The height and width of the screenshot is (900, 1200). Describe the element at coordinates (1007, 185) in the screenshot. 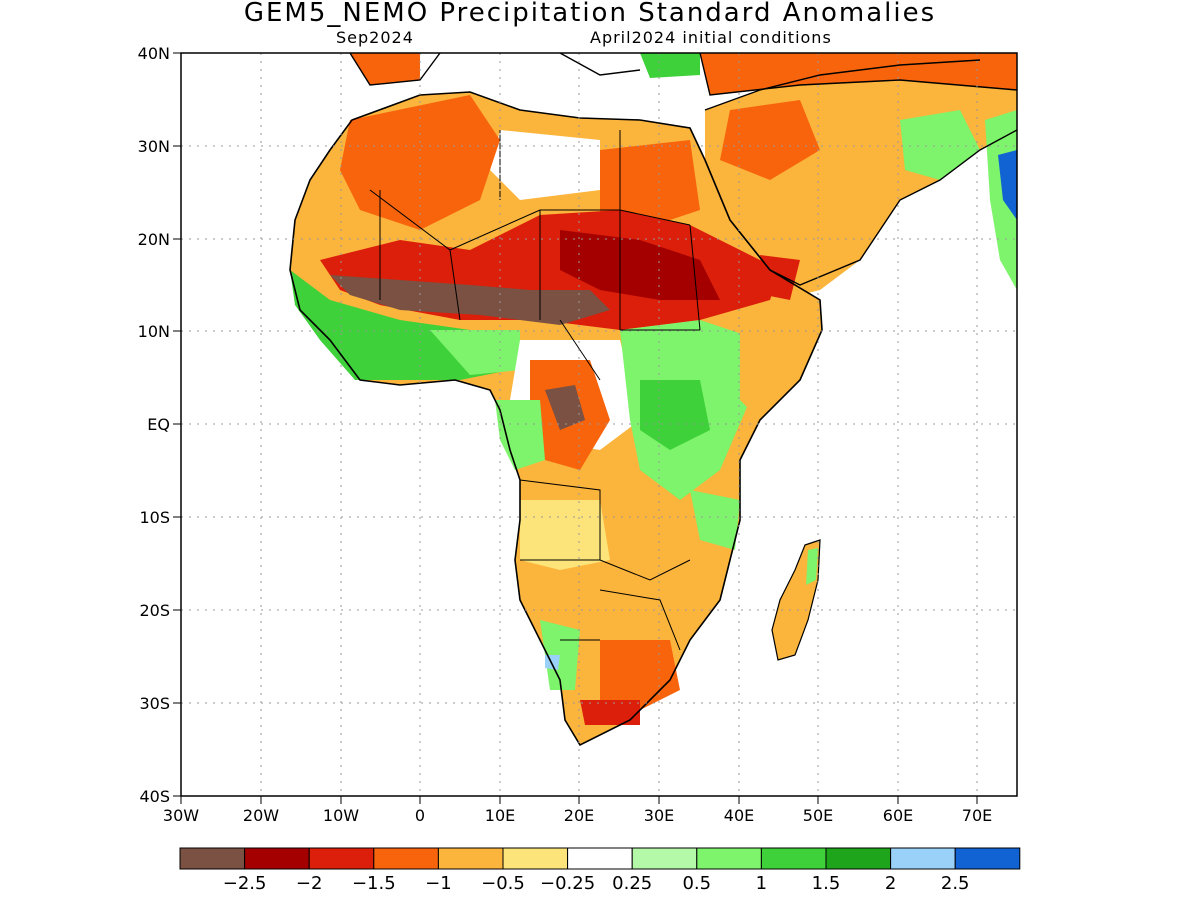

I see `india-blue` at that location.